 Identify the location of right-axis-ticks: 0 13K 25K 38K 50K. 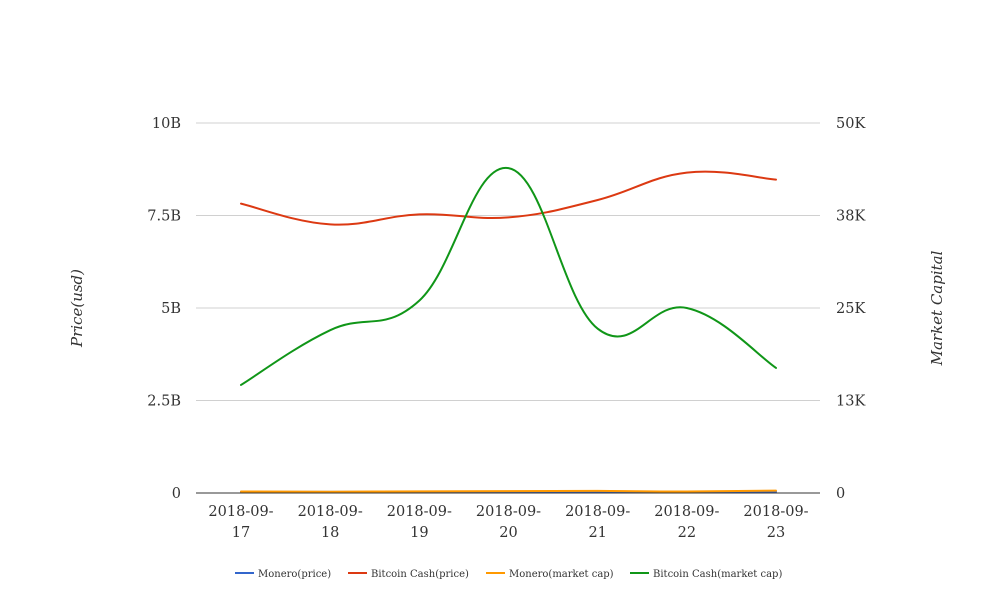
(851, 309).